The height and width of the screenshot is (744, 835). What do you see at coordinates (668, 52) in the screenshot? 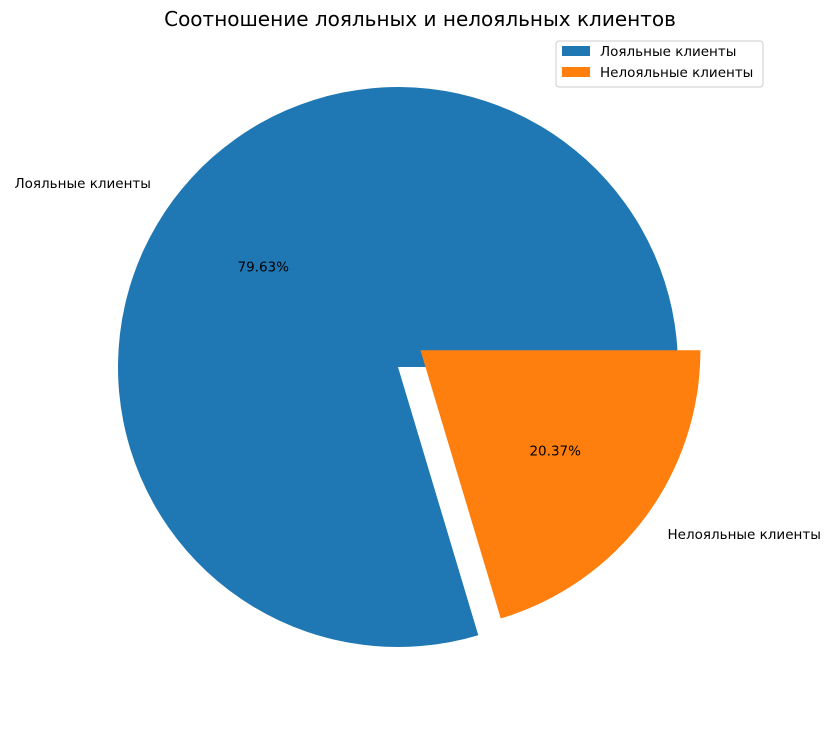
I see `legend-entry-label: Лояльные клиенты` at bounding box center [668, 52].